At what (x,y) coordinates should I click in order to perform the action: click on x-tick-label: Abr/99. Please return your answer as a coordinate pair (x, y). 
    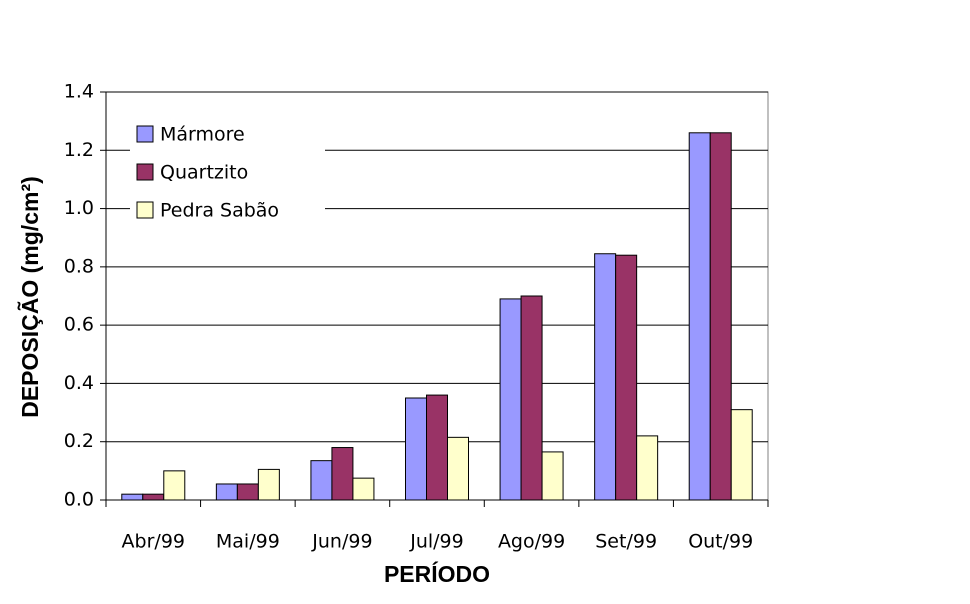
    Looking at the image, I should click on (153, 542).